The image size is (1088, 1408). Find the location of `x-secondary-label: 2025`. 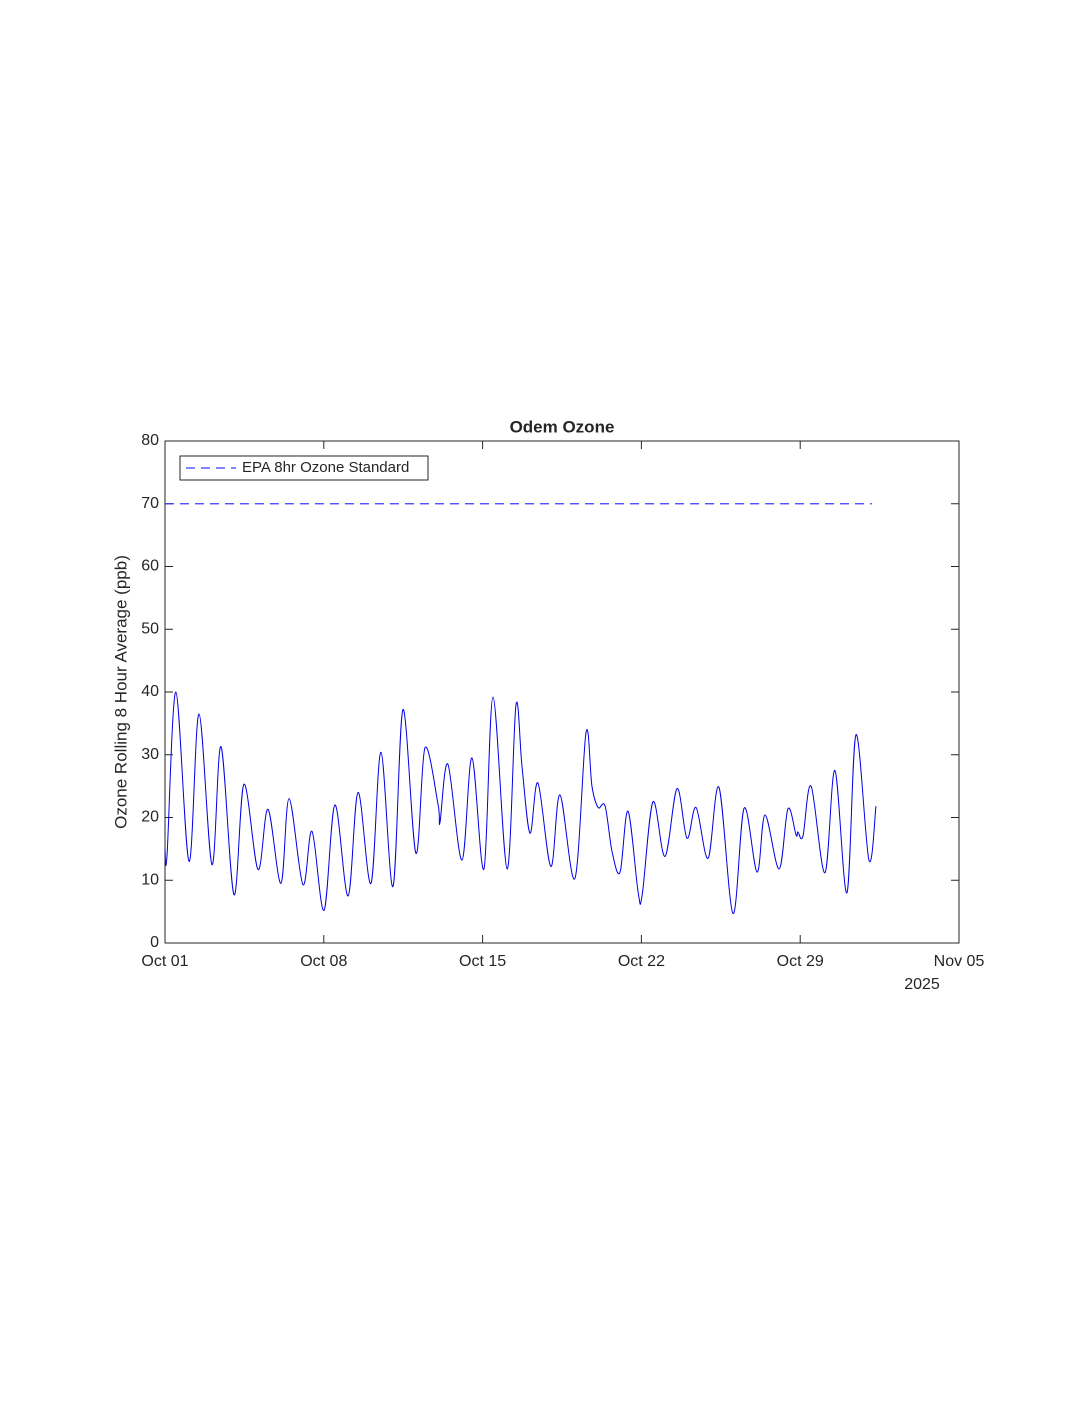

x-secondary-label: 2025 is located at coordinates (922, 984).